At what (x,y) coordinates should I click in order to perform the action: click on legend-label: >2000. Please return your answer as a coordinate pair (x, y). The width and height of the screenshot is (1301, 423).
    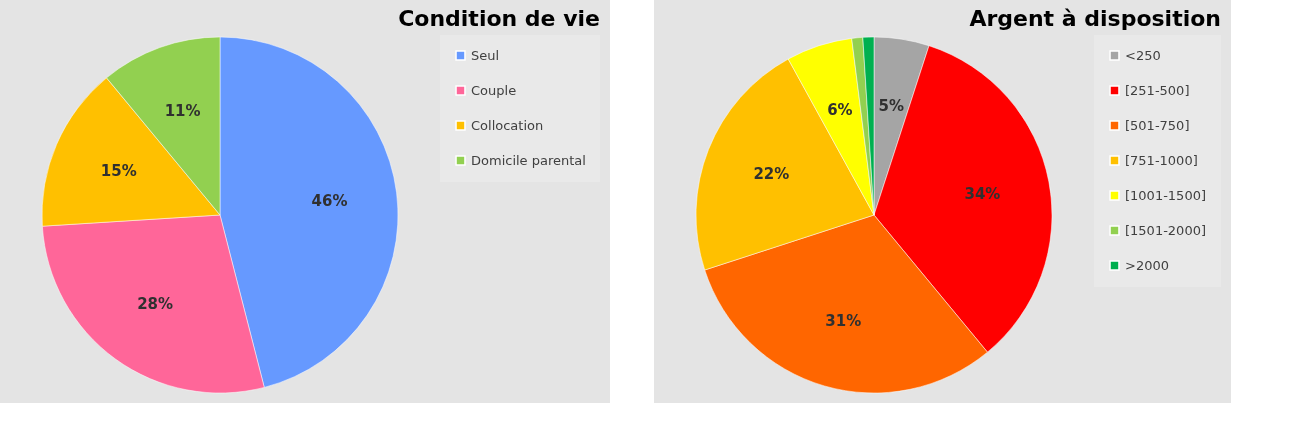
    Looking at the image, I should click on (1147, 265).